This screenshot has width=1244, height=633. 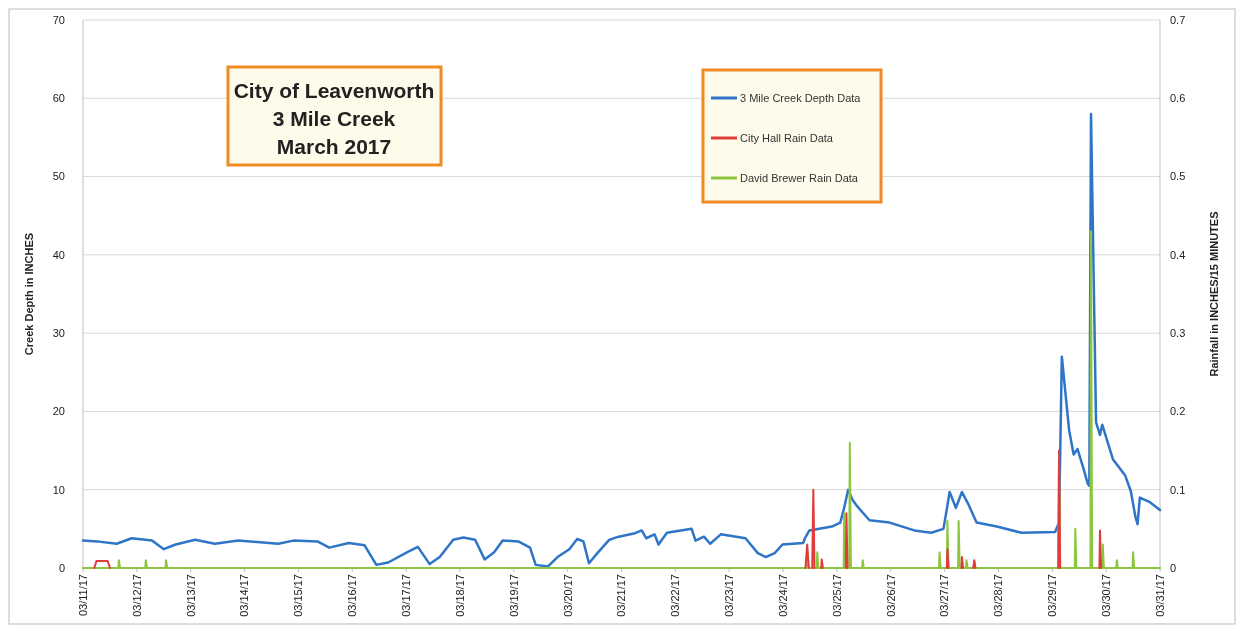 I want to click on x-tick-label: 03/23/17, so click(x=729, y=595).